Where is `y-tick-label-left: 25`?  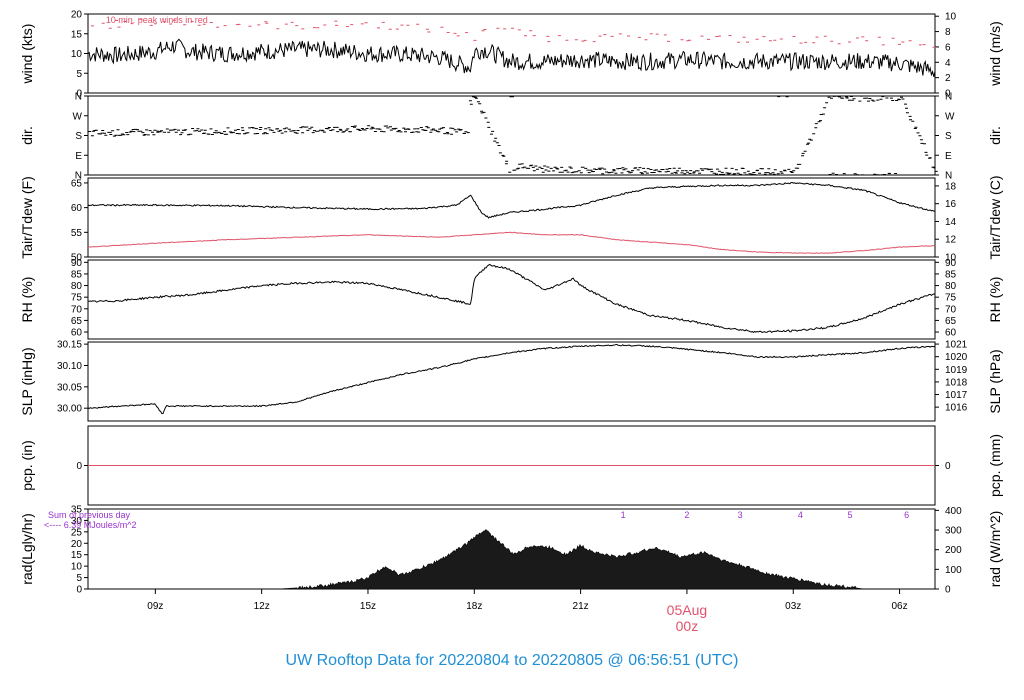 y-tick-label-left: 25 is located at coordinates (77, 532).